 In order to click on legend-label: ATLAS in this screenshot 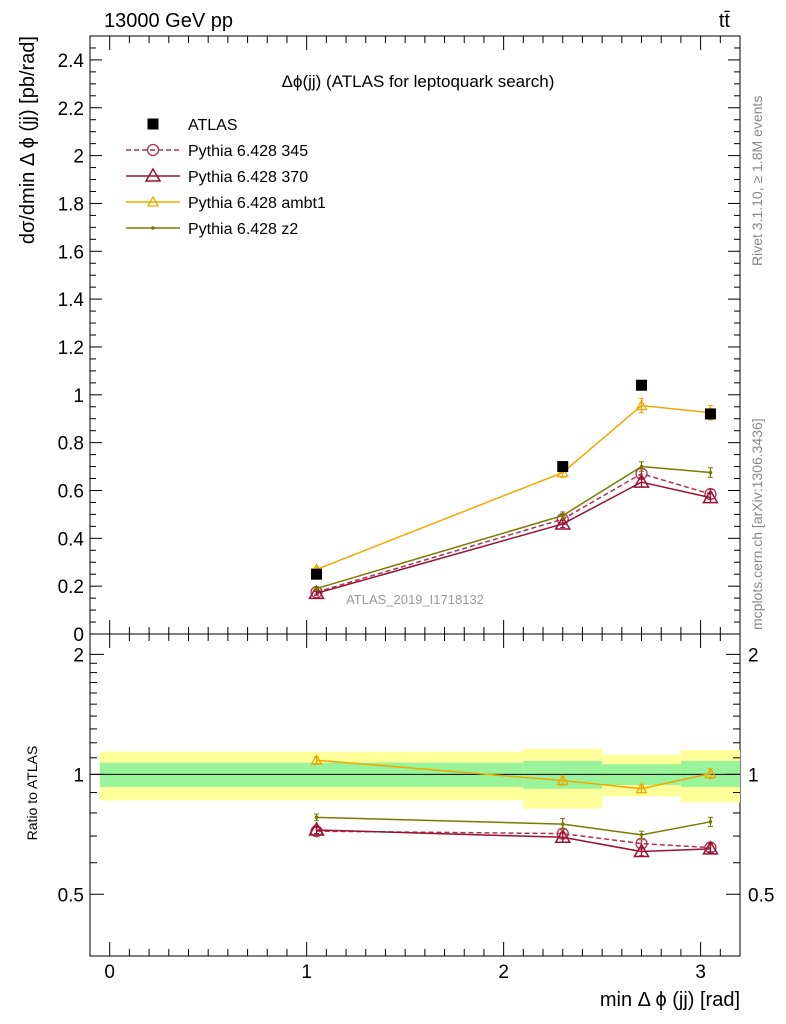, I will do `click(213, 125)`.